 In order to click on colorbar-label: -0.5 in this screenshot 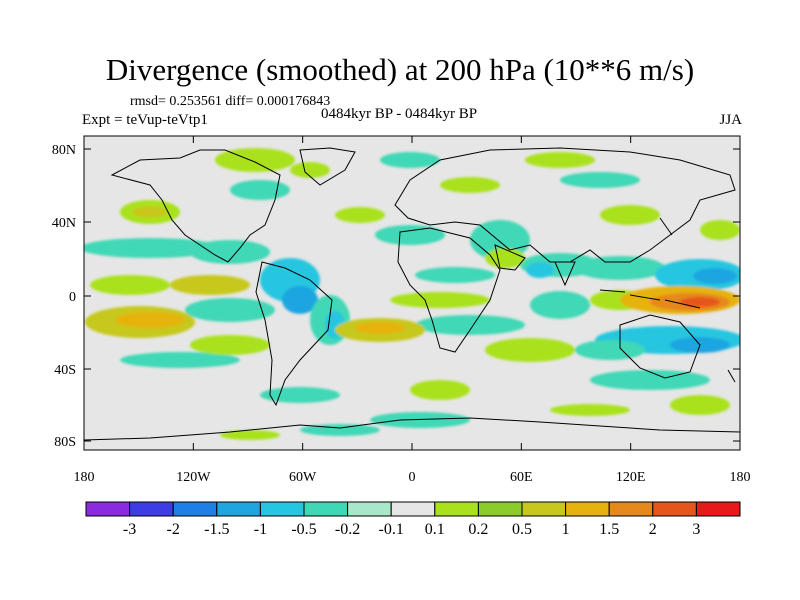, I will do `click(303, 529)`.